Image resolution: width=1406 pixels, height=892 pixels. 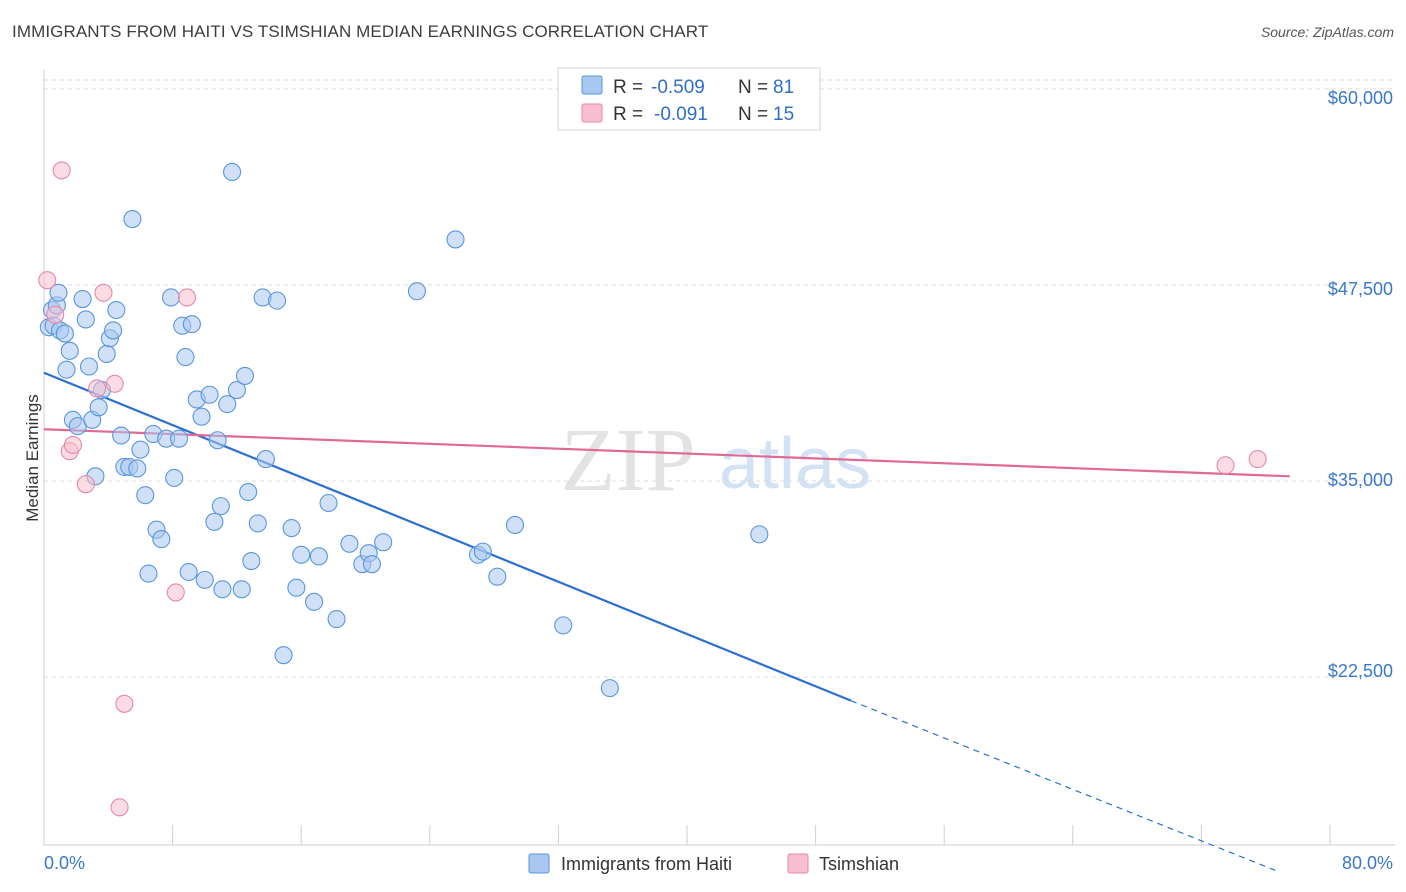 What do you see at coordinates (32, 458) in the screenshot?
I see `y-axis-label: Median Earnings` at bounding box center [32, 458].